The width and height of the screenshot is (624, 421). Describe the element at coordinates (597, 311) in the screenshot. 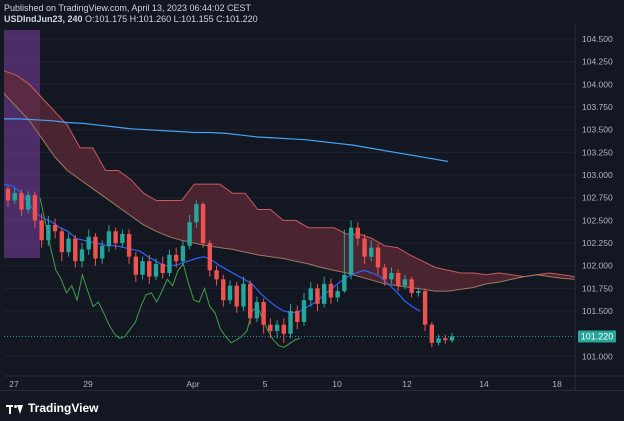

I see `price-tick-label: 101.500` at that location.